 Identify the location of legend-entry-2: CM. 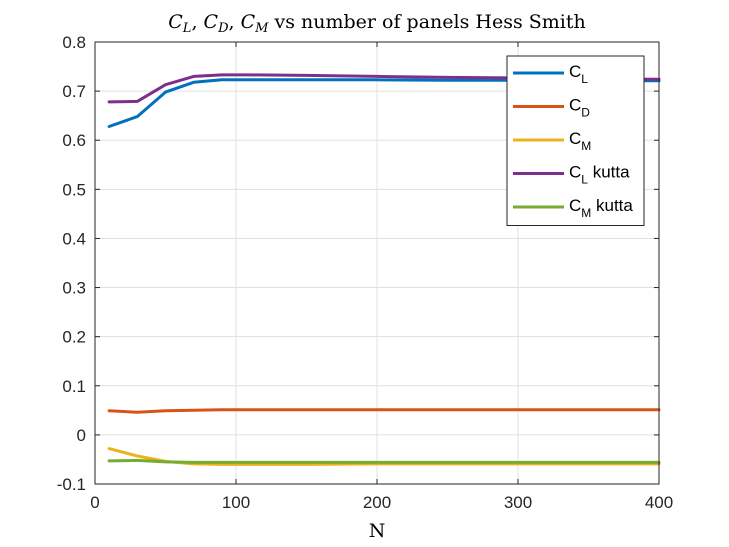
(580, 141).